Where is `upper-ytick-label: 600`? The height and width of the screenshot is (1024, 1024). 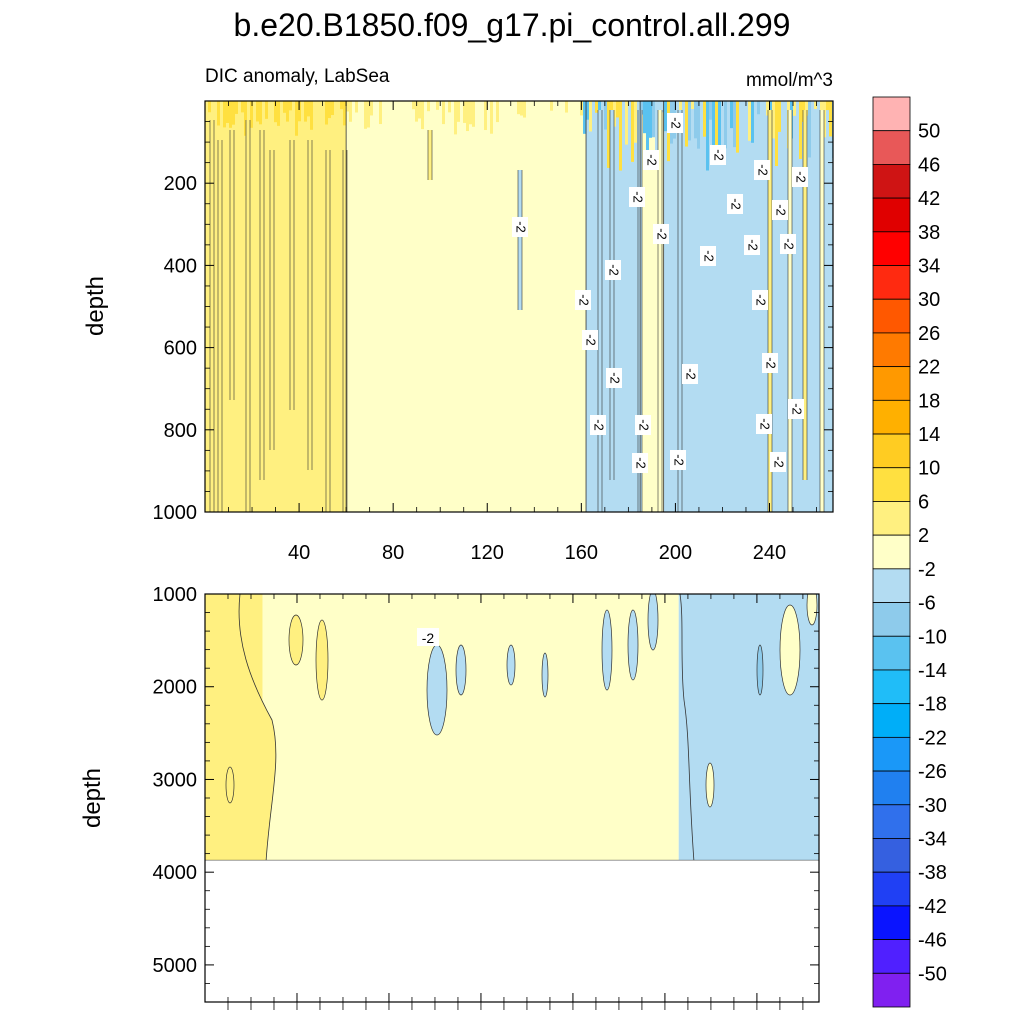
upper-ytick-label: 600 is located at coordinates (180, 349).